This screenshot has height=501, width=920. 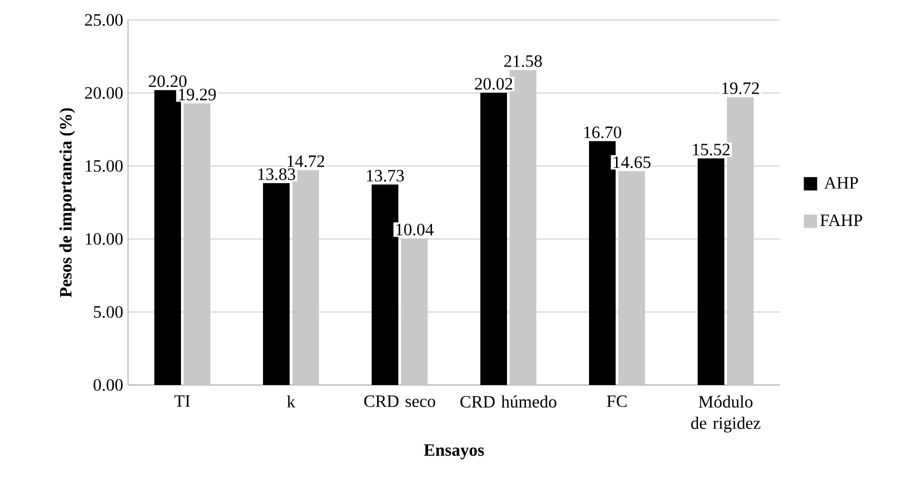 What do you see at coordinates (603, 132) in the screenshot?
I see `data-label: 16.70` at bounding box center [603, 132].